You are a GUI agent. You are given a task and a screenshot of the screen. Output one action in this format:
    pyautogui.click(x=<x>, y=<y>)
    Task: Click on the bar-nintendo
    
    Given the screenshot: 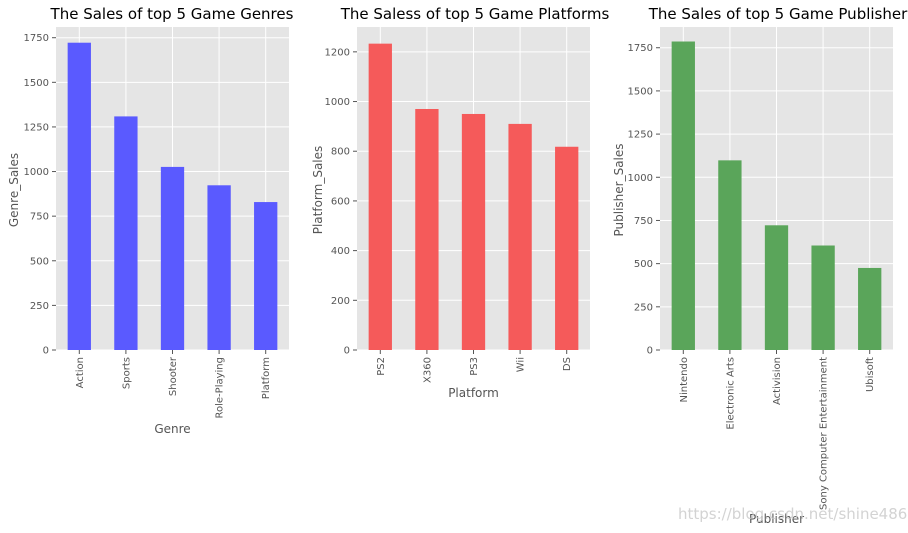 What is the action you would take?
    pyautogui.click(x=683, y=195)
    